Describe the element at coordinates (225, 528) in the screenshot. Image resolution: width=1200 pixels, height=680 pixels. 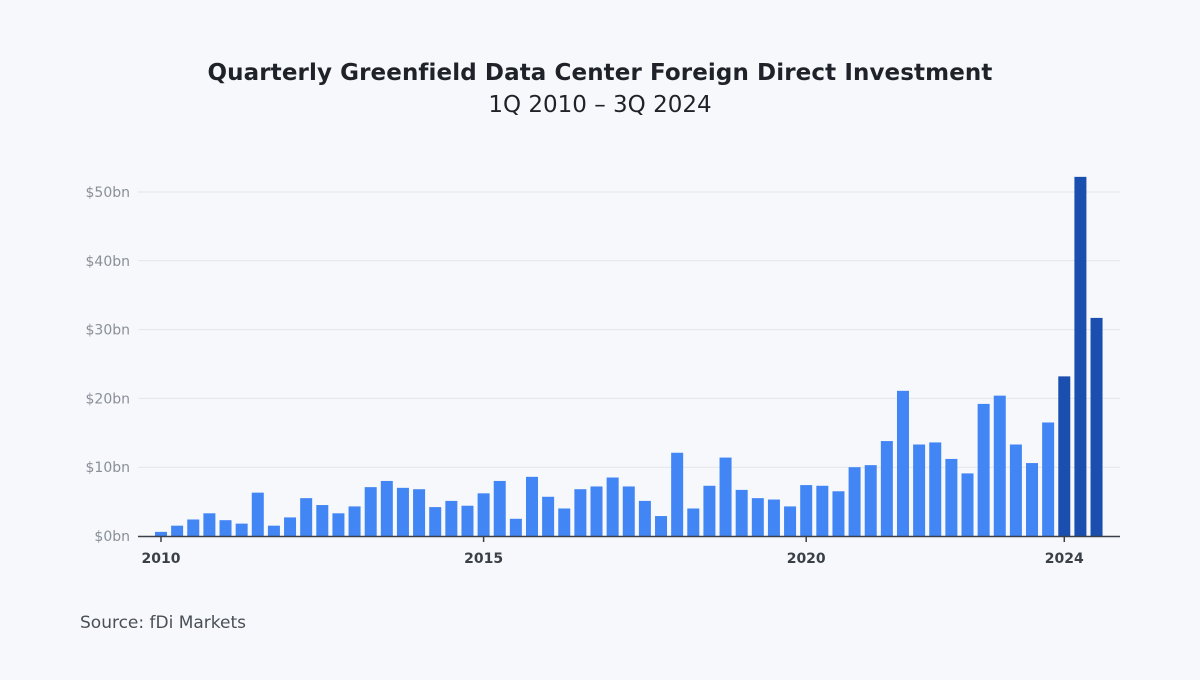
I see `bar-1q-2011` at that location.